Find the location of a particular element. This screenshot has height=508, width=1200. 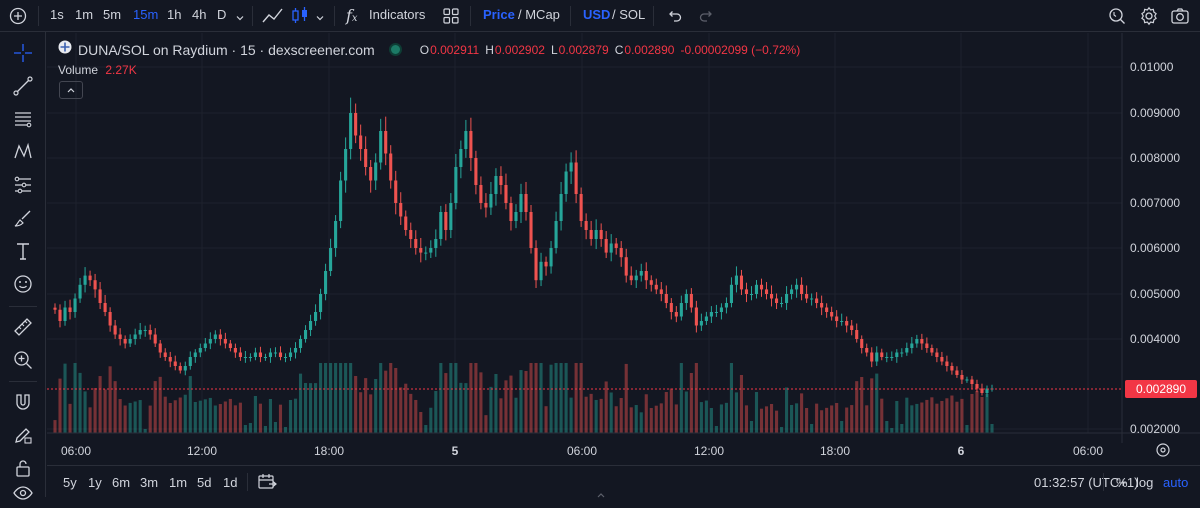

redo-icon is located at coordinates (707, 18).